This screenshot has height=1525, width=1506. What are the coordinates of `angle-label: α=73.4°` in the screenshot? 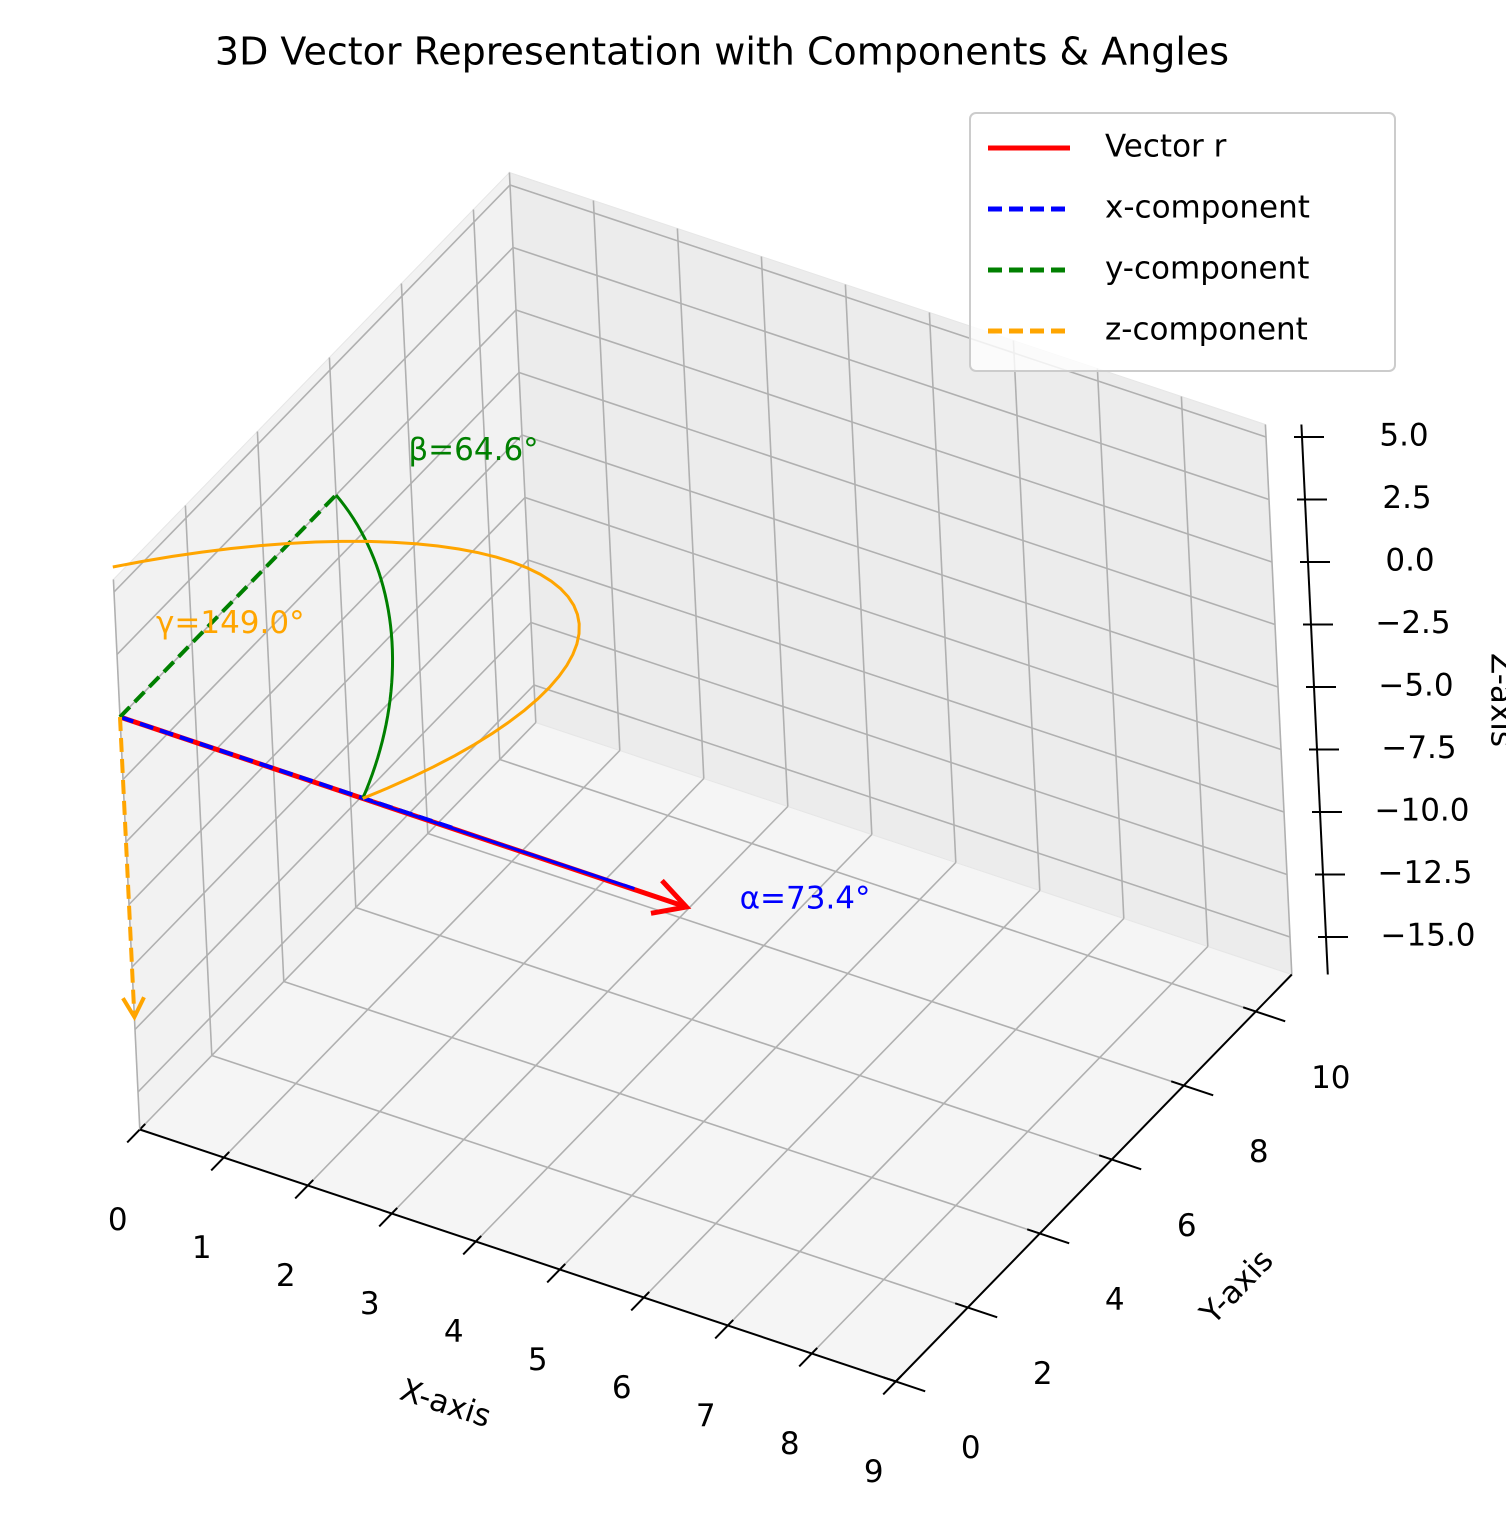 It's located at (805, 899).